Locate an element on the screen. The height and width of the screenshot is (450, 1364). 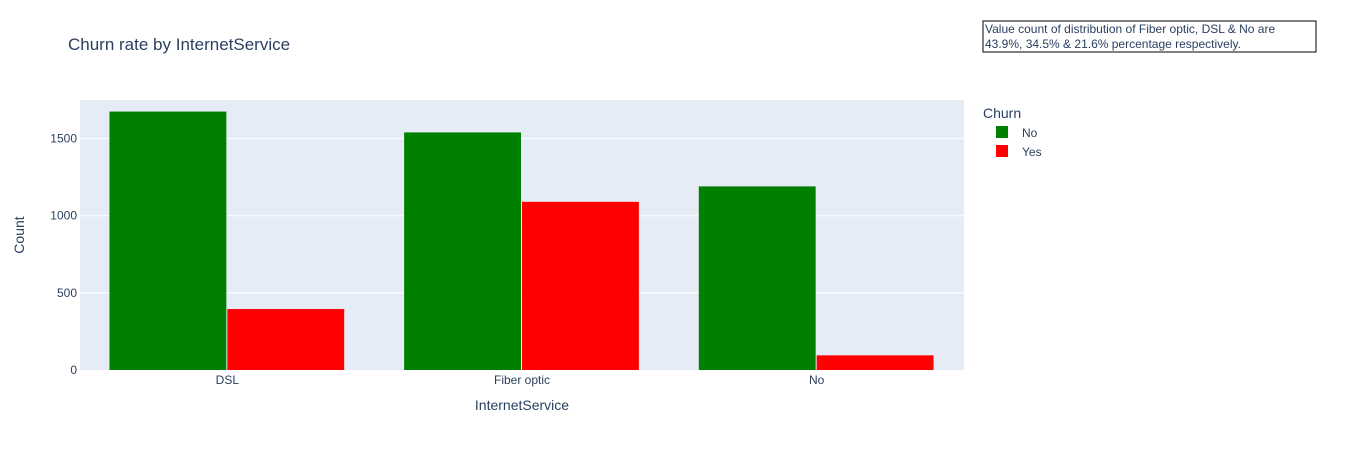
legend-title: Churn is located at coordinates (1002, 113).